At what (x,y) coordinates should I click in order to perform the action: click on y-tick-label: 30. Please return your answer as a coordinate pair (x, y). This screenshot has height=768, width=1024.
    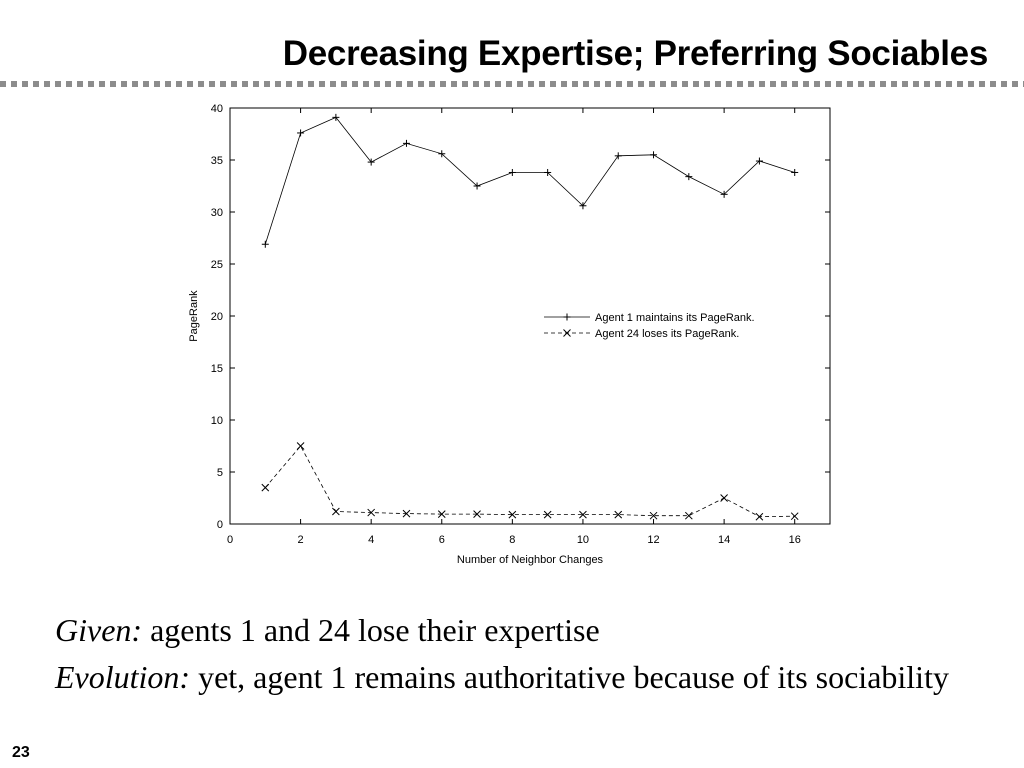
    Looking at the image, I should click on (217, 213).